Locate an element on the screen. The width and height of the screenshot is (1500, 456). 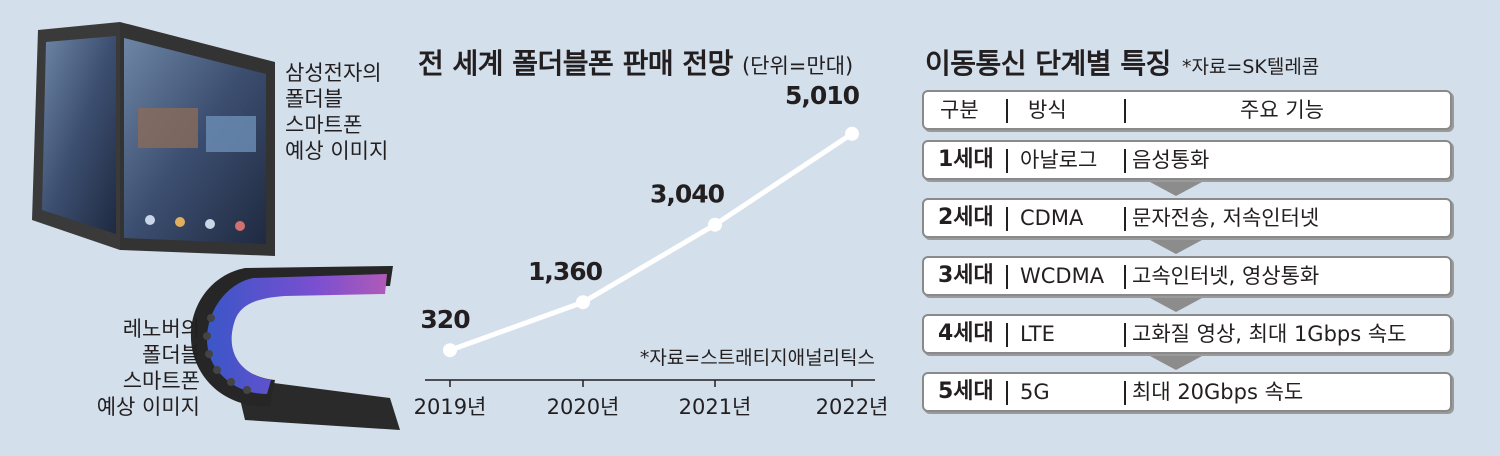
samsung-foldable-phone-image is located at coordinates (153, 139).